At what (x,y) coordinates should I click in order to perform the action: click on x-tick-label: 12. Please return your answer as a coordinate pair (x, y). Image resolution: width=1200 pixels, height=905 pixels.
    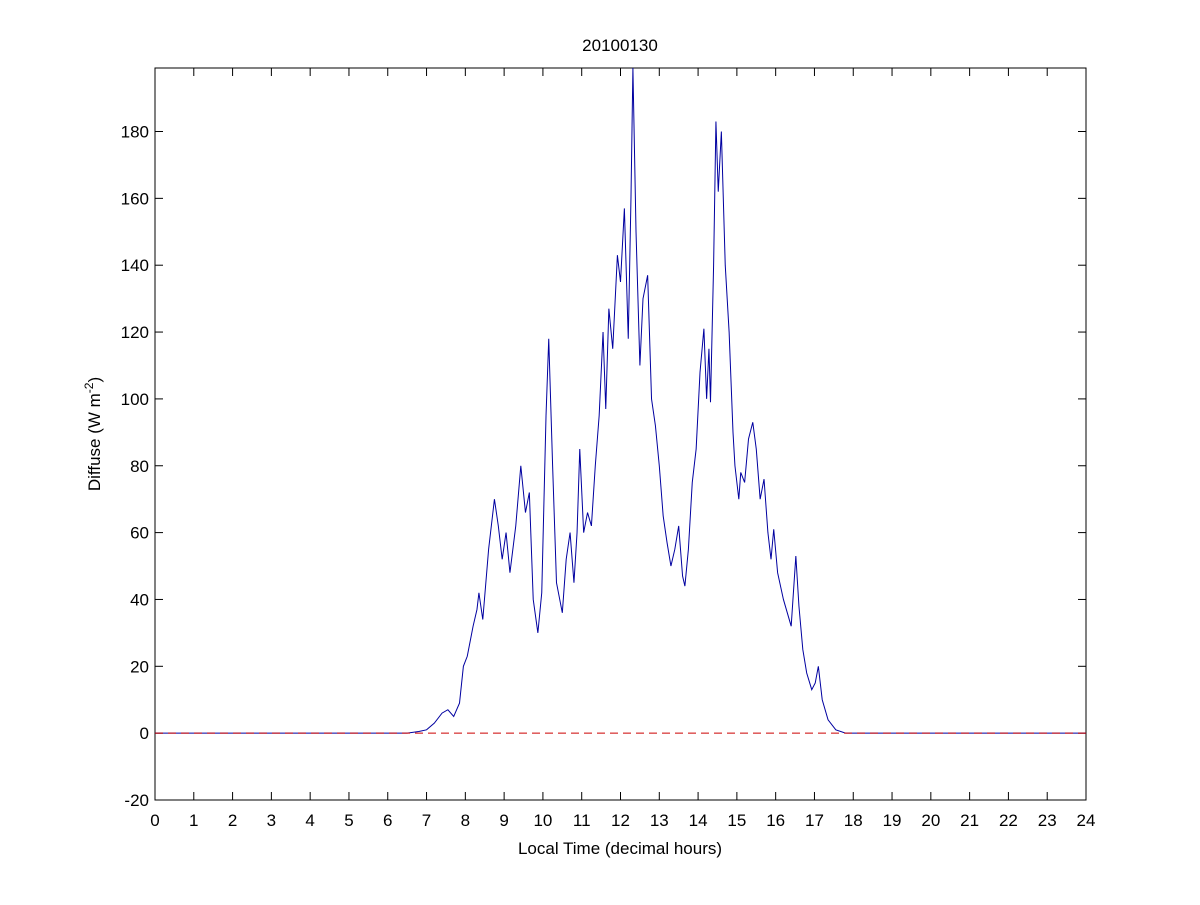
    Looking at the image, I should click on (620, 820).